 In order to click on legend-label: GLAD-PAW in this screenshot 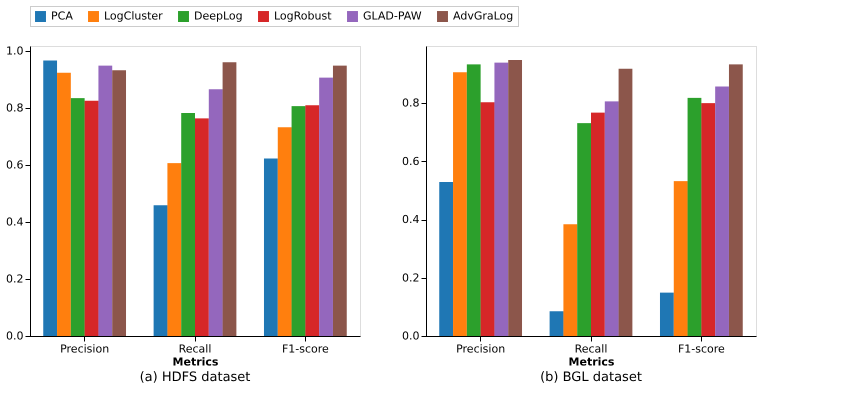, I will do `click(392, 16)`.